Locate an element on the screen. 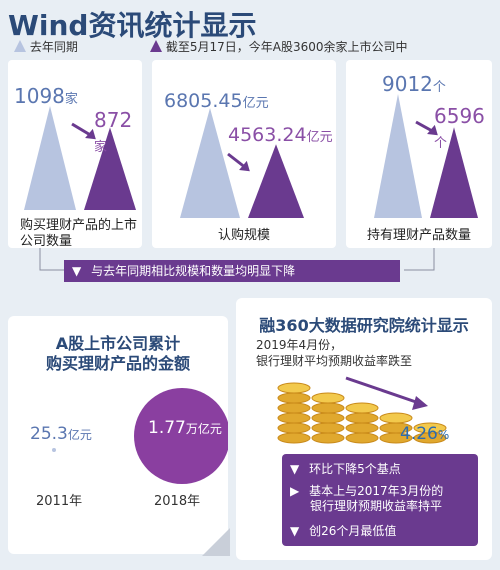 Image resolution: width=500 pixels, height=570 pixels. chart-holdings is located at coordinates (426, 156).